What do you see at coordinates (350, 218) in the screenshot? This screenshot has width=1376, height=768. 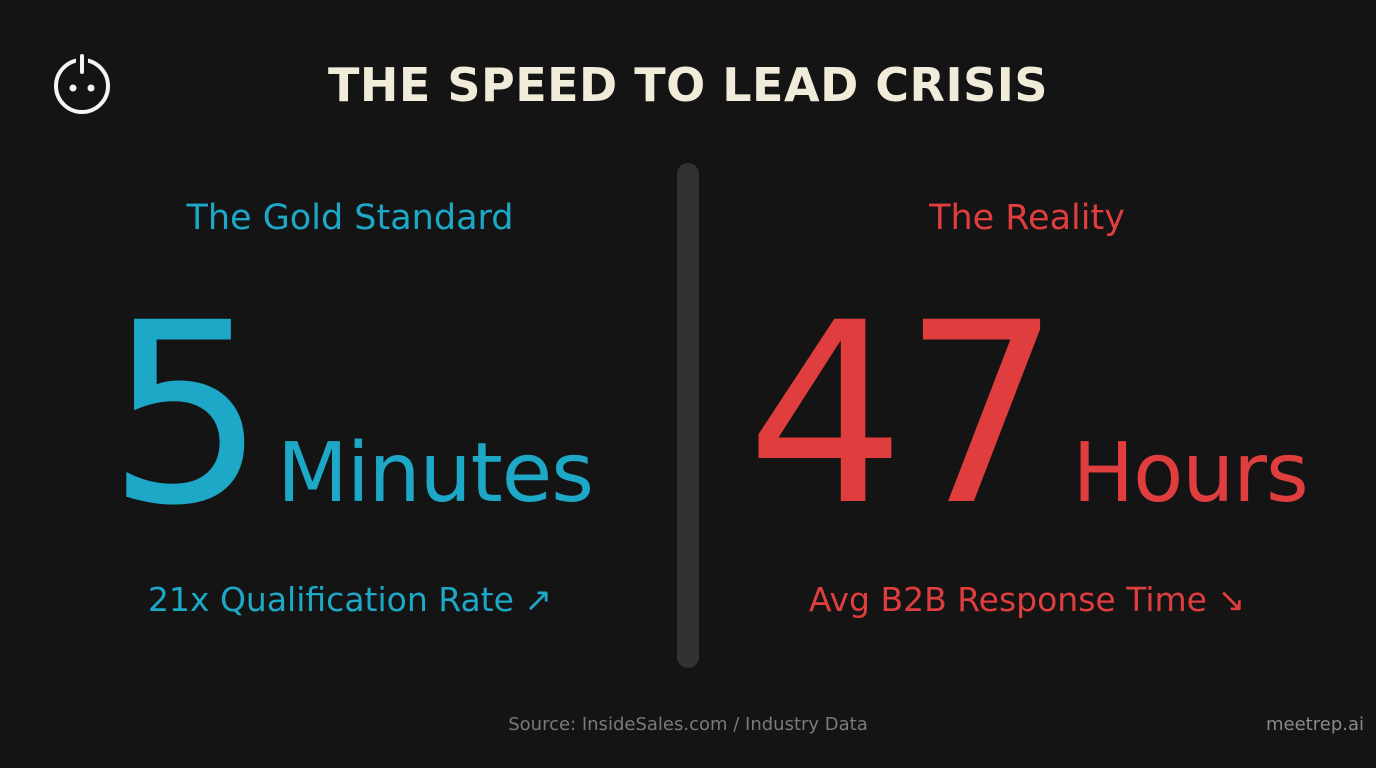 I see `panel-heading: The Gold Standard` at bounding box center [350, 218].